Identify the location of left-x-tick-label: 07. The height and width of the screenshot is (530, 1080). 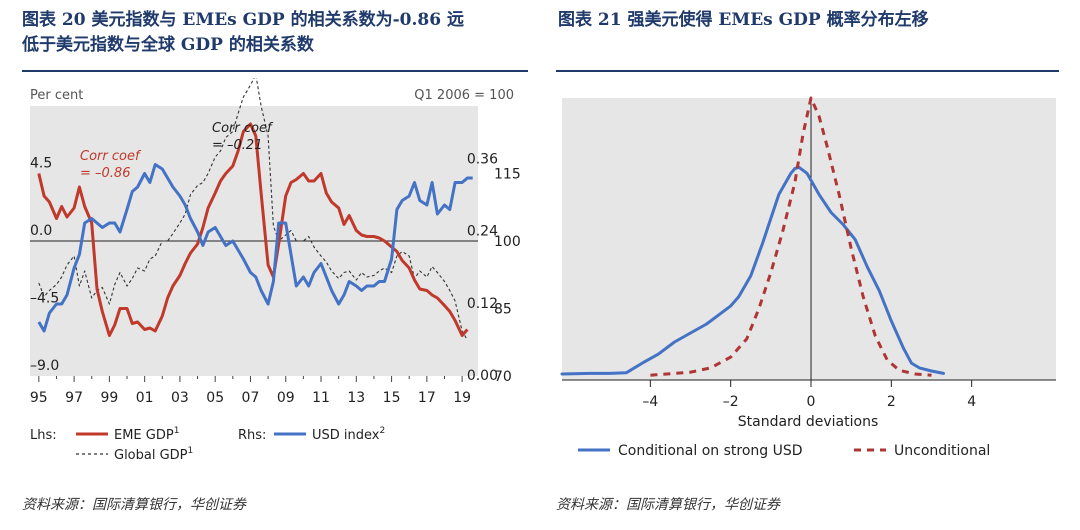
(251, 398).